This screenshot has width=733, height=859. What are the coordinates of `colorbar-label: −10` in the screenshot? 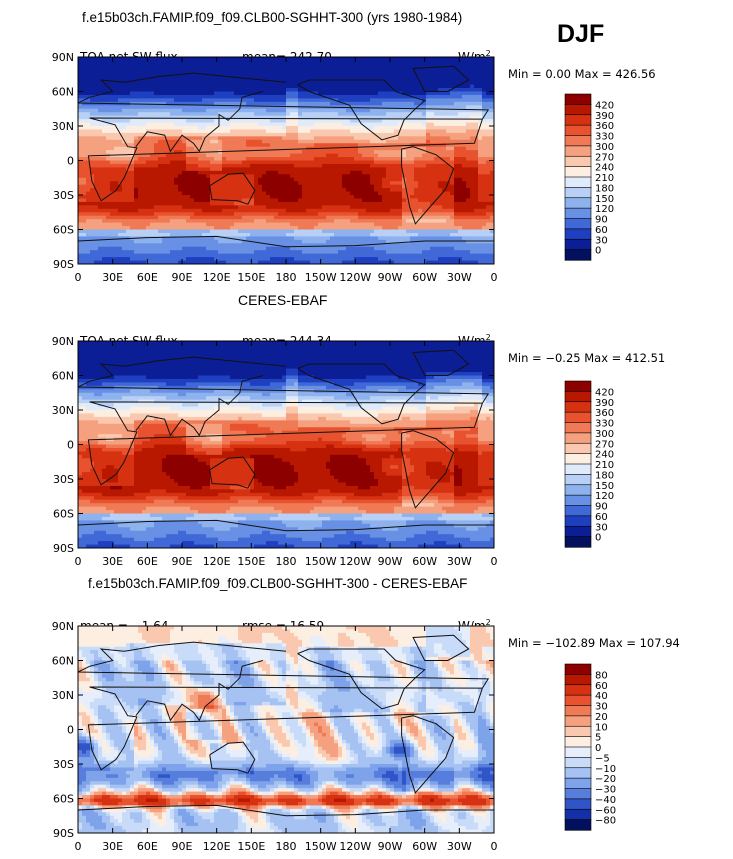 It's located at (605, 769).